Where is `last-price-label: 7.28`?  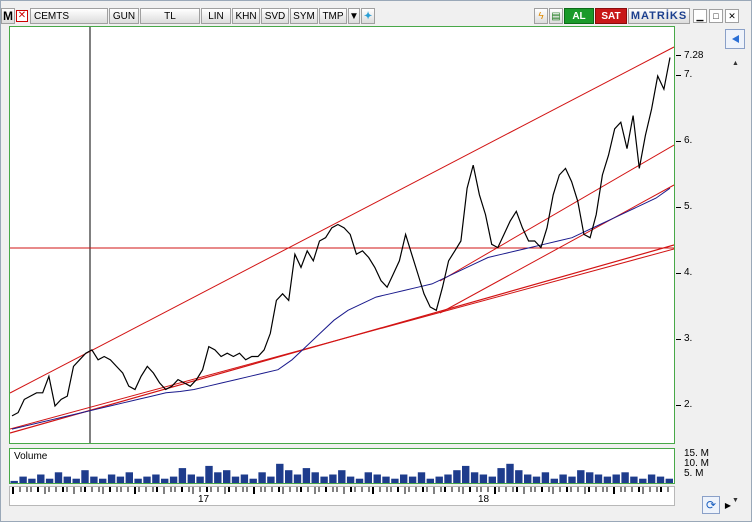 last-price-label: 7.28 is located at coordinates (694, 55).